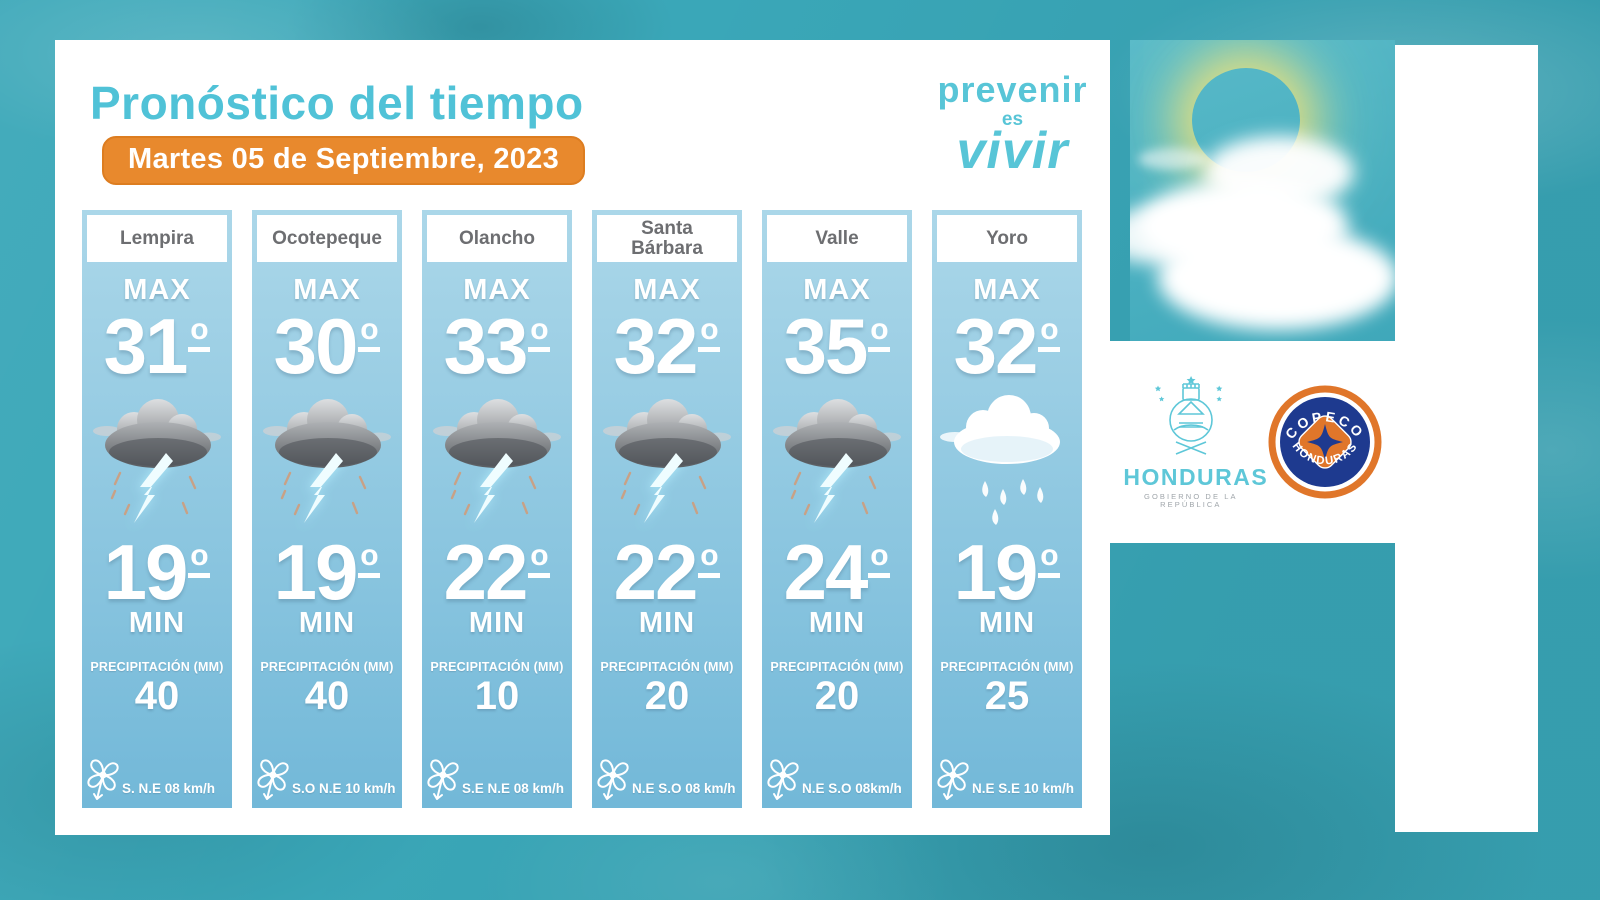 The height and width of the screenshot is (900, 1600). I want to click on wind-text: N.E S.O 08 km/h, so click(684, 788).